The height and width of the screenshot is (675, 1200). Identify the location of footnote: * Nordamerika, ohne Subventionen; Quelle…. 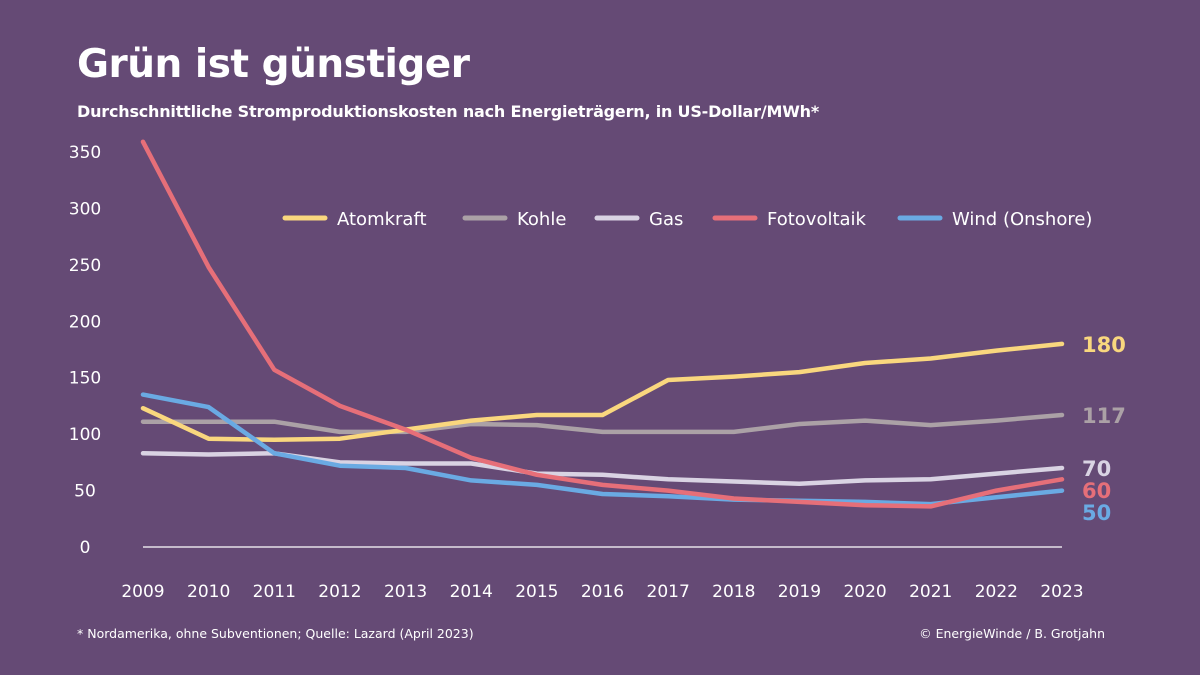
(275, 633).